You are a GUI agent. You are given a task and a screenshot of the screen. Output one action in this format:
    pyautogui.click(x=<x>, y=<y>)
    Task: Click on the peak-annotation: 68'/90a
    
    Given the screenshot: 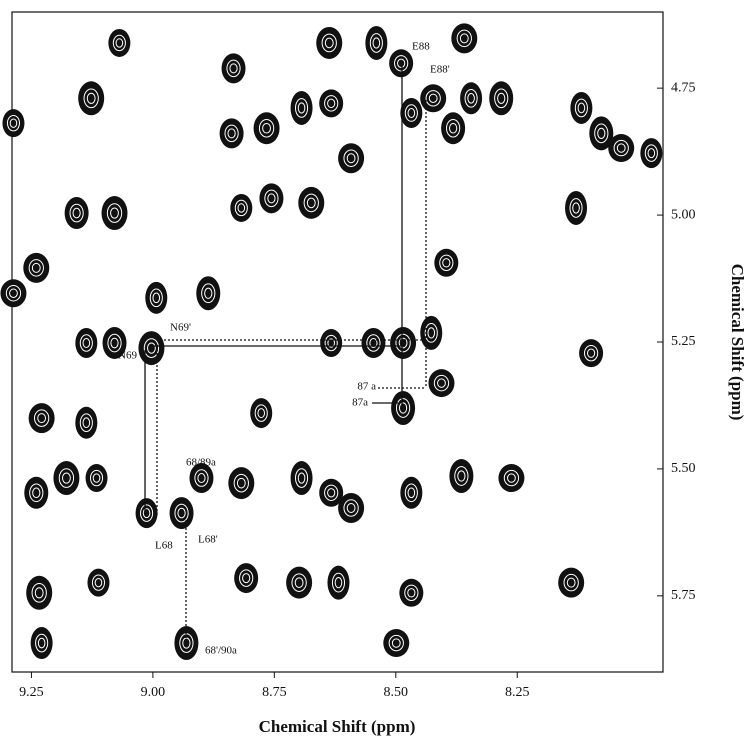 What is the action you would take?
    pyautogui.click(x=221, y=651)
    